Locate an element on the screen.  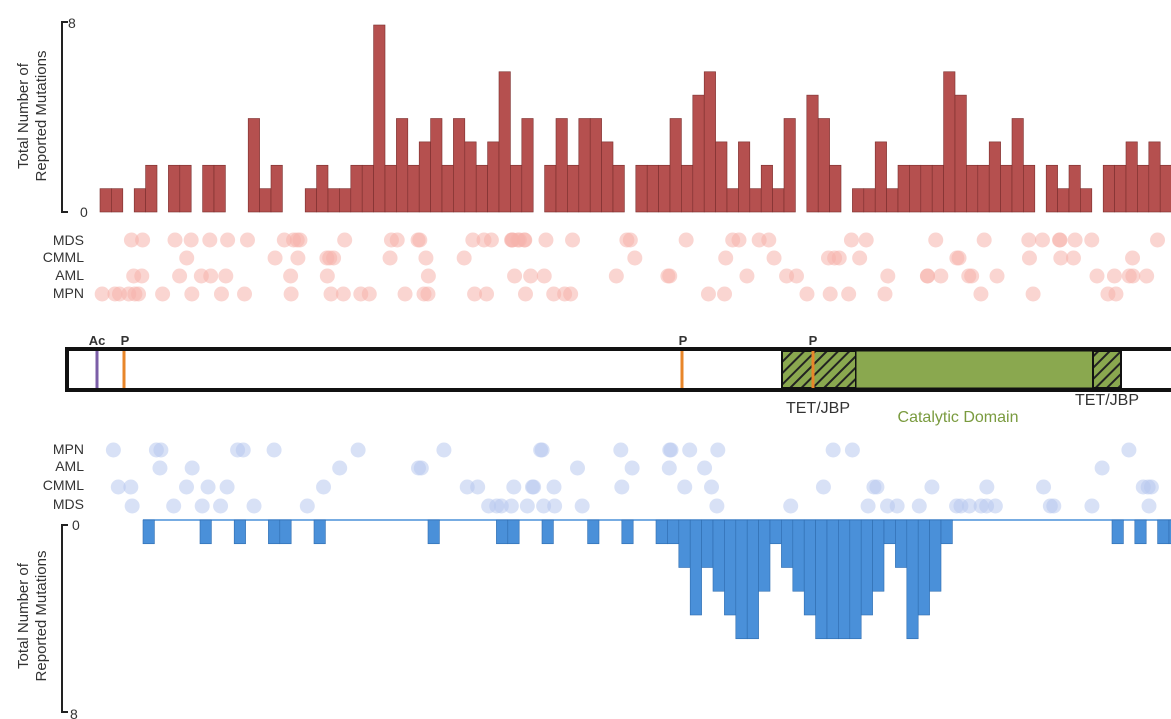
domain-catalytic-label: Catalytic Domain is located at coordinates (958, 417).